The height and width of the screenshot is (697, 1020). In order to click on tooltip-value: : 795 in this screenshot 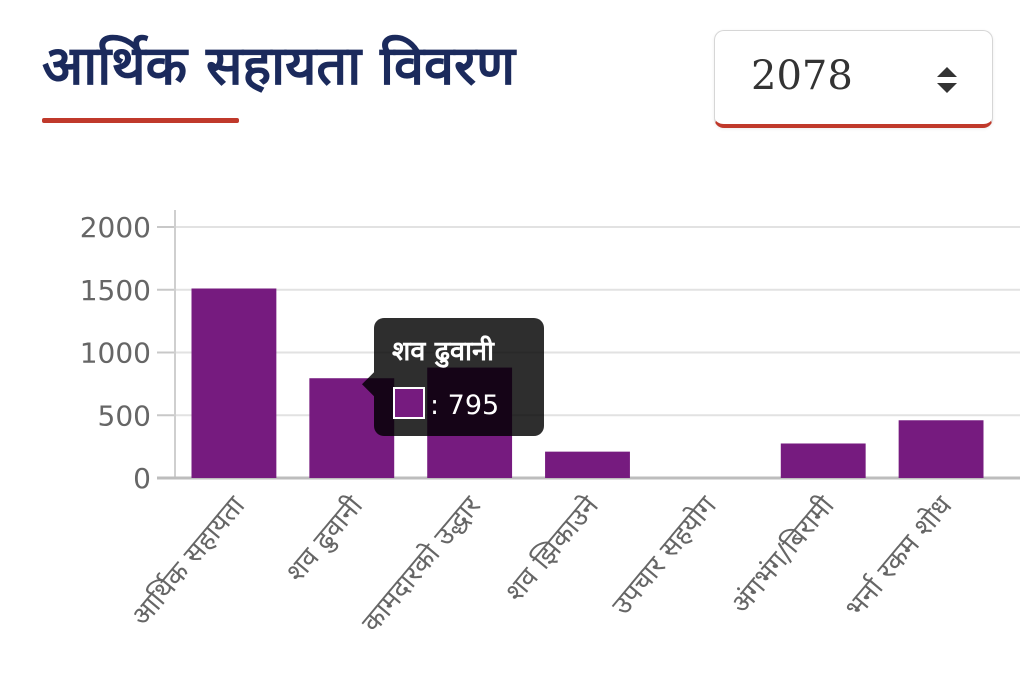, I will do `click(464, 405)`.